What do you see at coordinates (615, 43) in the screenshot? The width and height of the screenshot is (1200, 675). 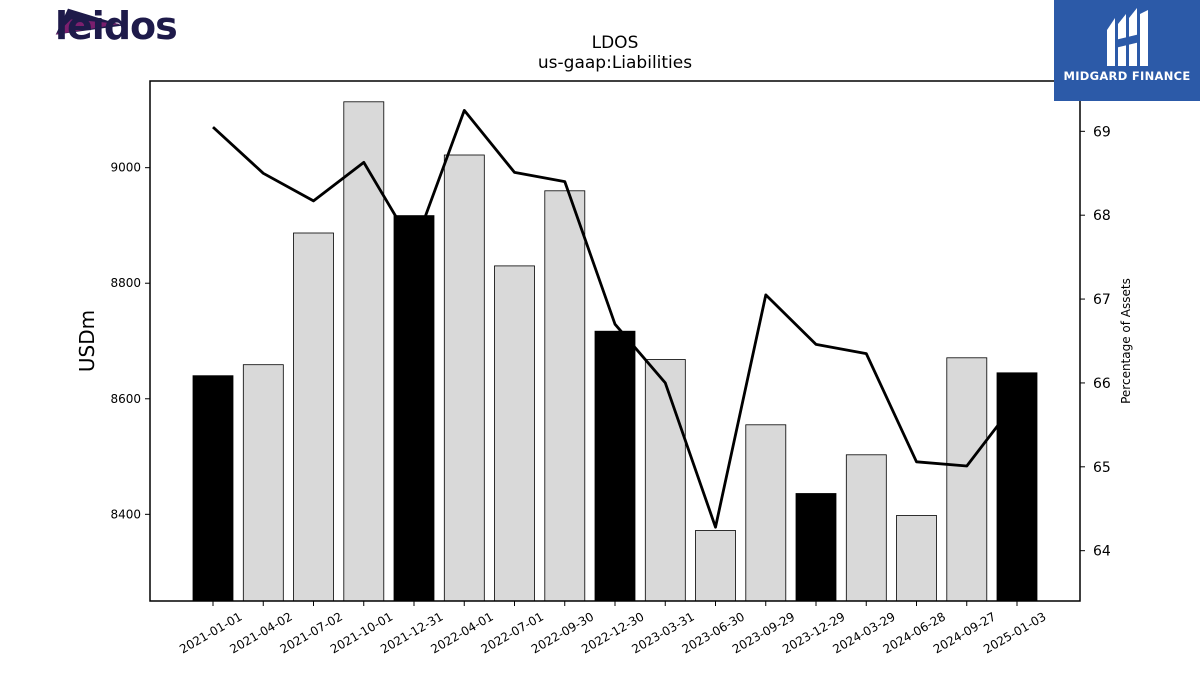 I see `chart-title: LDOS` at bounding box center [615, 43].